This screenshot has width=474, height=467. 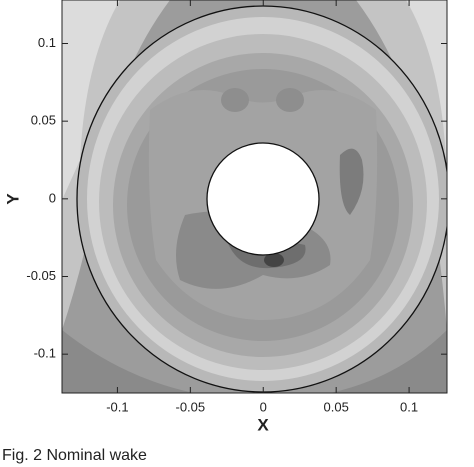 What do you see at coordinates (43, 120) in the screenshot?
I see `y-tick-label: 0.05` at bounding box center [43, 120].